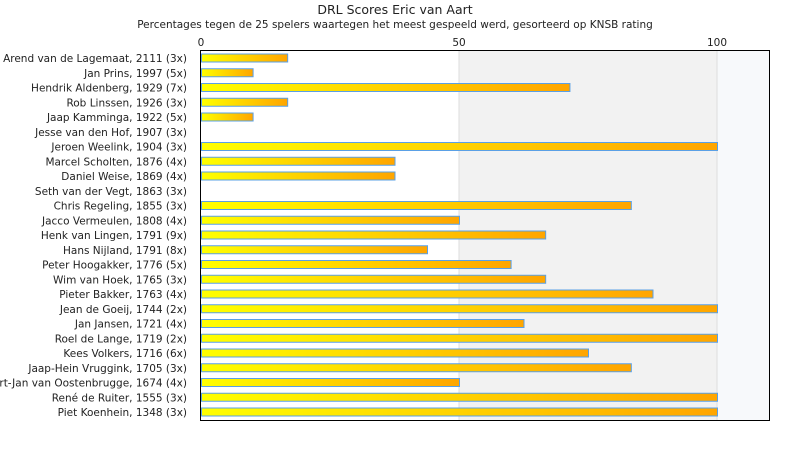 Image resolution: width=790 pixels, height=454 pixels. What do you see at coordinates (118, 148) in the screenshot?
I see `category-label: Jeroen Weelink, 1904 (3x)` at bounding box center [118, 148].